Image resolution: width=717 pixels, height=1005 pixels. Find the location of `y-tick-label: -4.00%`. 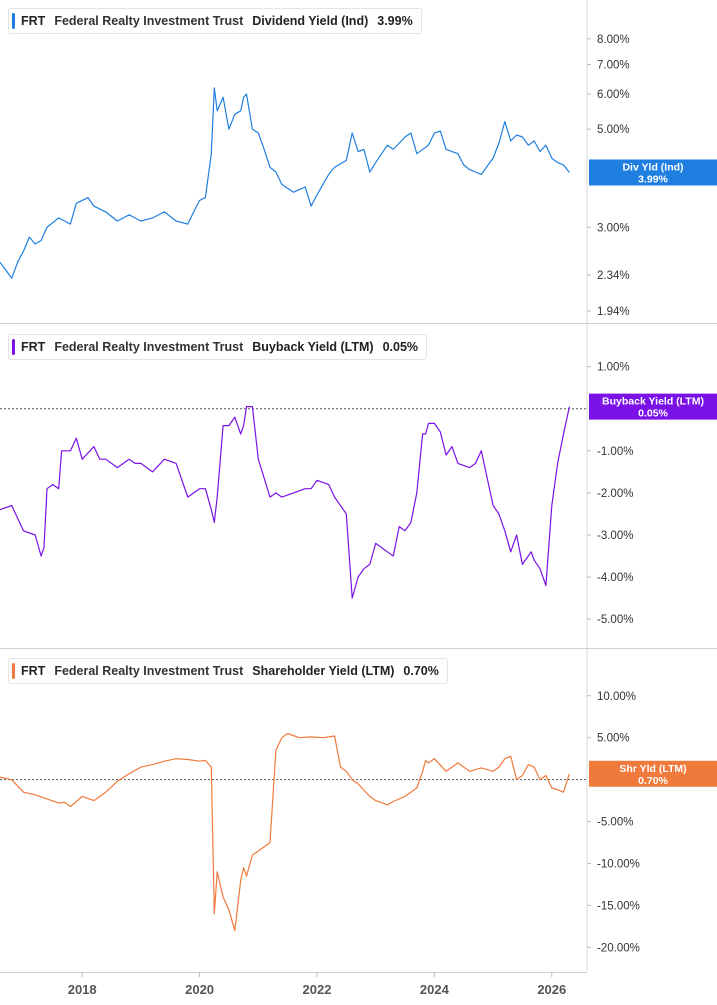

y-tick-label: -4.00% is located at coordinates (615, 578).